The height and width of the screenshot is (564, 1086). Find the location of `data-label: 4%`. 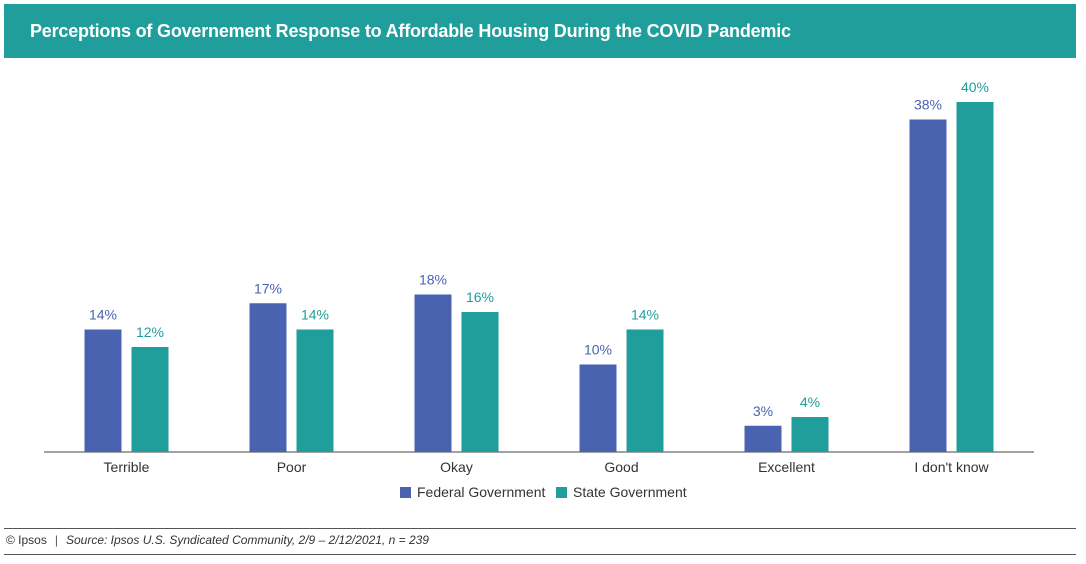

data-label: 4% is located at coordinates (810, 402).